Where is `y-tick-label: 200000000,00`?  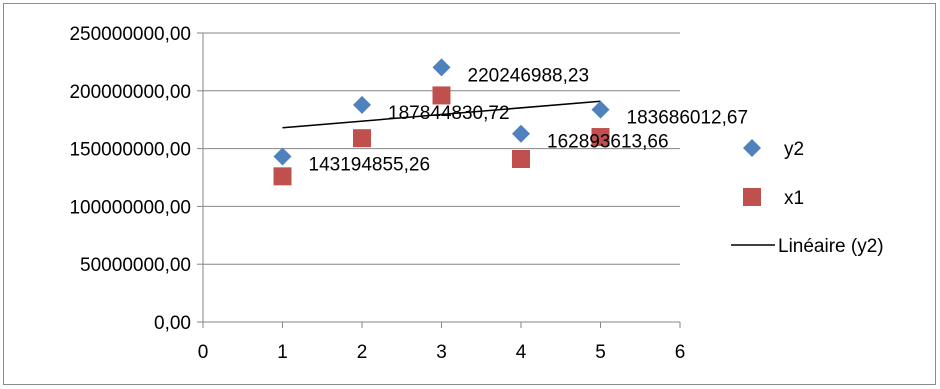 y-tick-label: 200000000,00 is located at coordinates (130, 92).